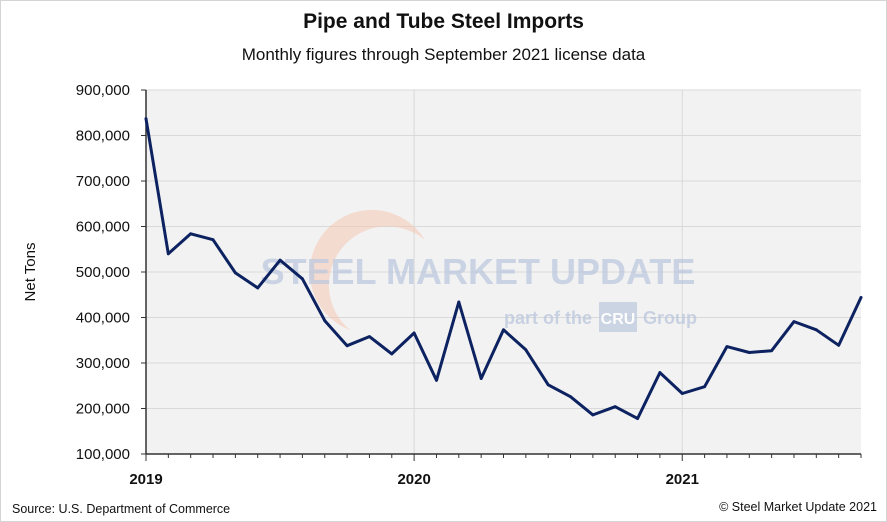 Image resolution: width=887 pixels, height=522 pixels. What do you see at coordinates (103, 227) in the screenshot?
I see `y-tick-label: 600,000` at bounding box center [103, 227].